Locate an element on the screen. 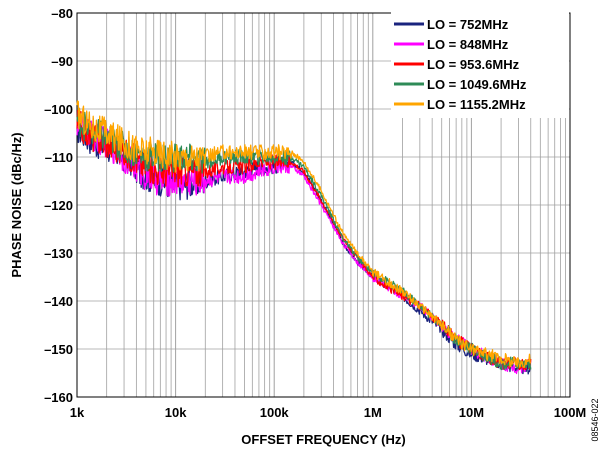 This screenshot has height=455, width=605. y-tick-labels: –80 –90 –100 –110 –120 –130 –140 –150 –160 is located at coordinates (58, 205).